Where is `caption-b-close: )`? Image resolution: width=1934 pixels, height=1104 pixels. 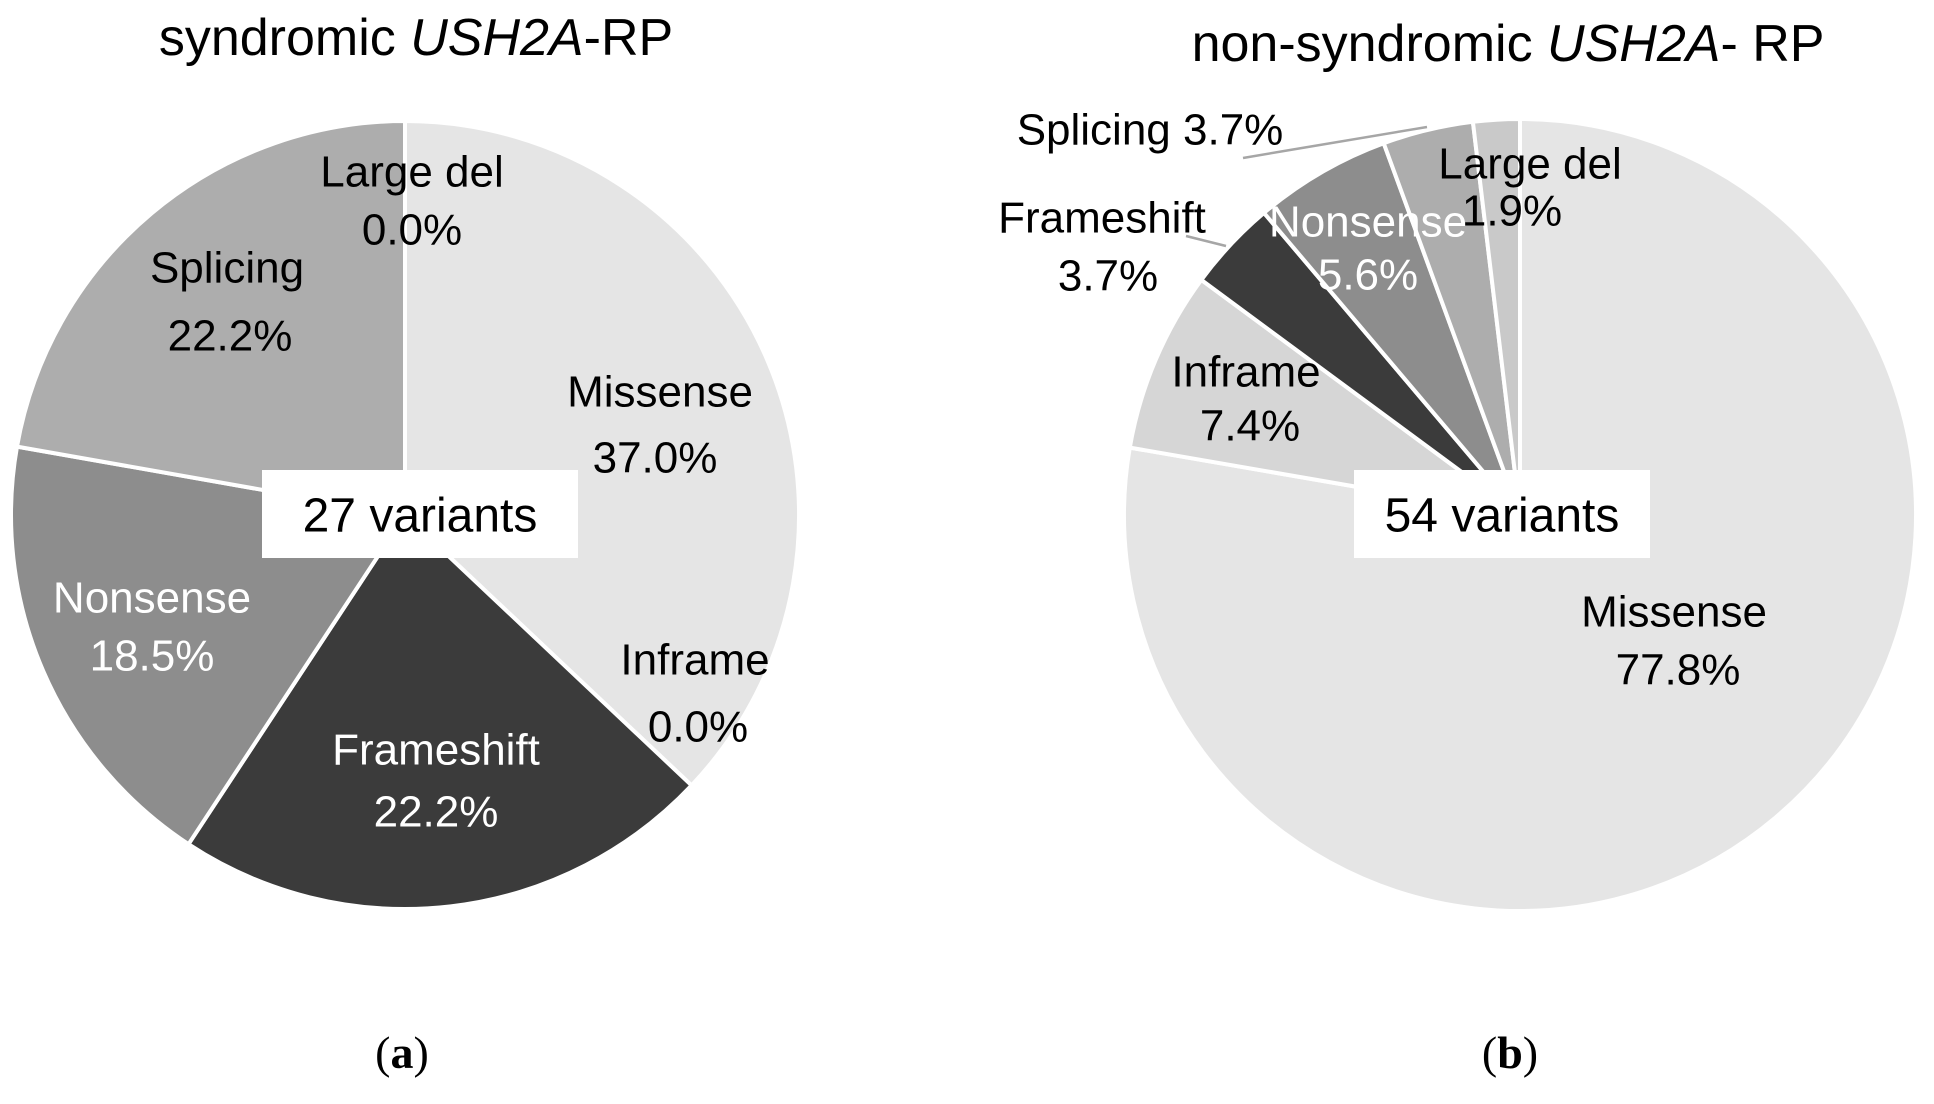 caption-b-close: ) is located at coordinates (1530, 1052).